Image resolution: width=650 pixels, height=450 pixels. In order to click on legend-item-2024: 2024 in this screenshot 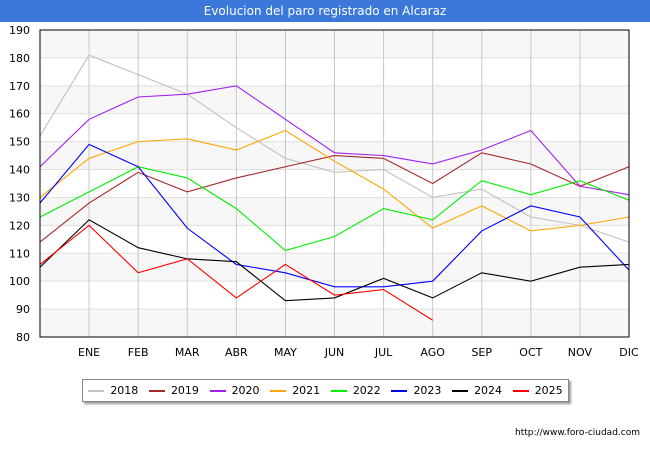, I will do `click(477, 390)`.